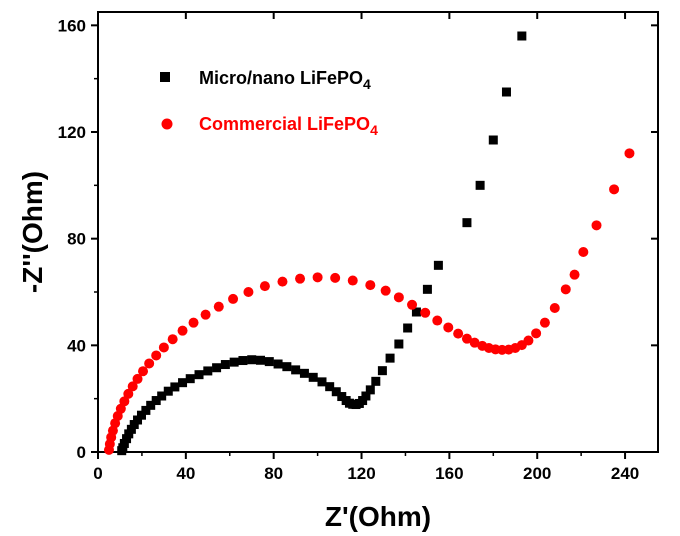 Image resolution: width=680 pixels, height=536 pixels. What do you see at coordinates (97, 473) in the screenshot?
I see `x-tick-label-0: 0` at bounding box center [97, 473].